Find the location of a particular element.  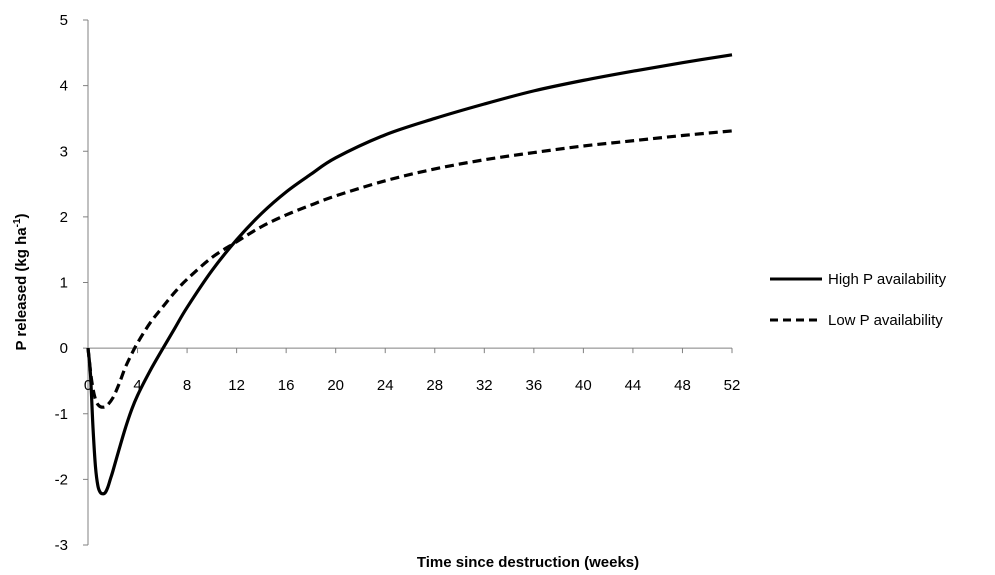

x-tick-label: 28 is located at coordinates (434, 385).